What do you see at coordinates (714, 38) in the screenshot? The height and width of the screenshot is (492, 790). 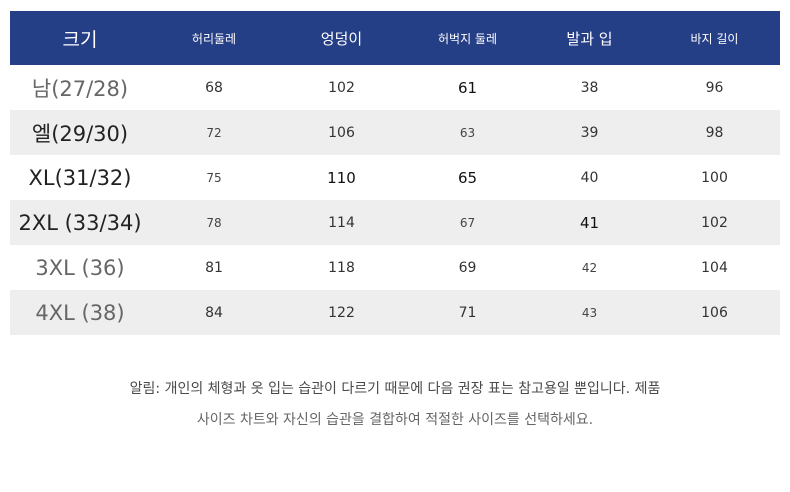 I see `header-pants-length: 바지 길이` at bounding box center [714, 38].